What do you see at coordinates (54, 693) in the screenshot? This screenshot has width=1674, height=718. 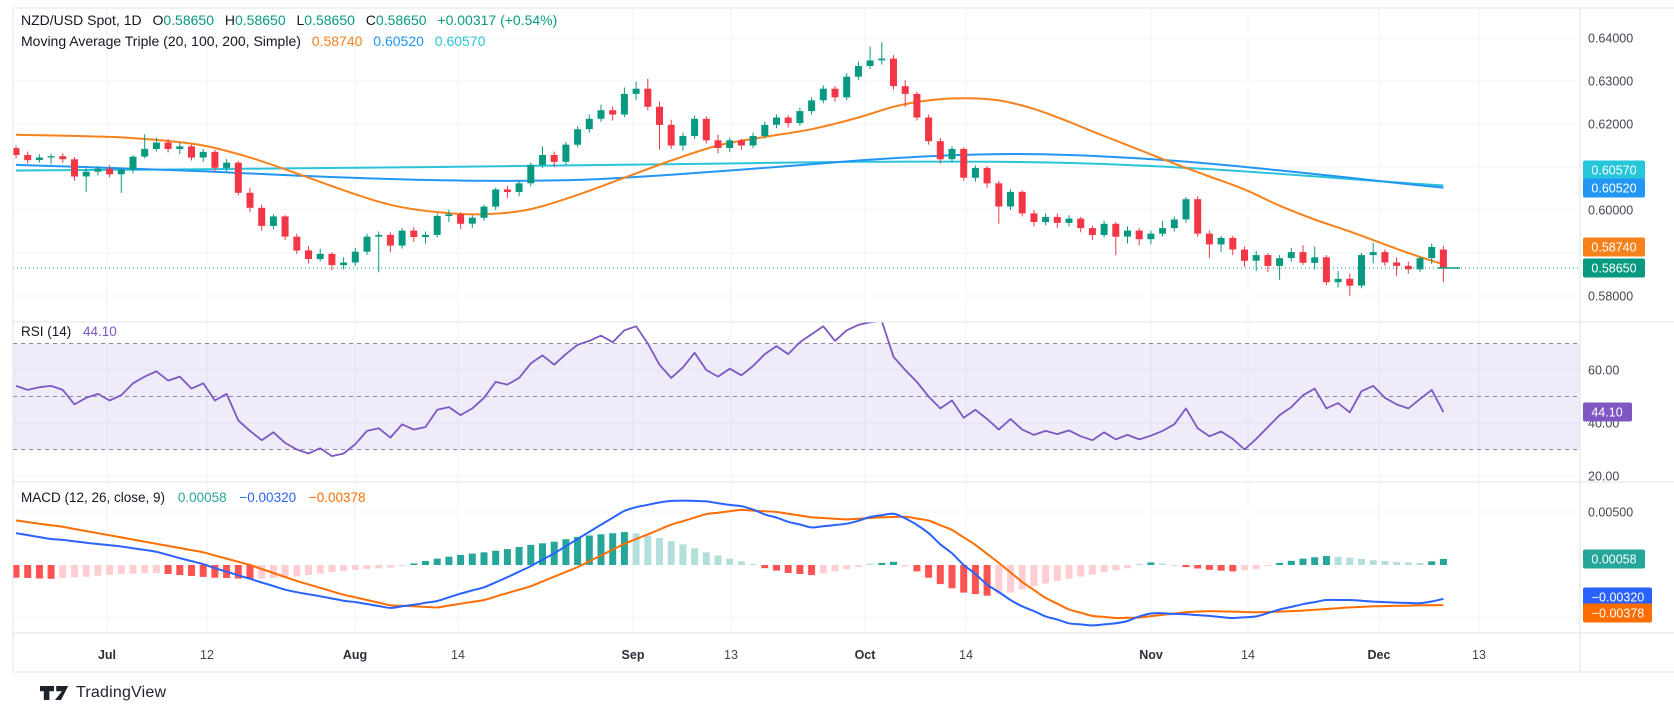 I see `tradingview-icon` at bounding box center [54, 693].